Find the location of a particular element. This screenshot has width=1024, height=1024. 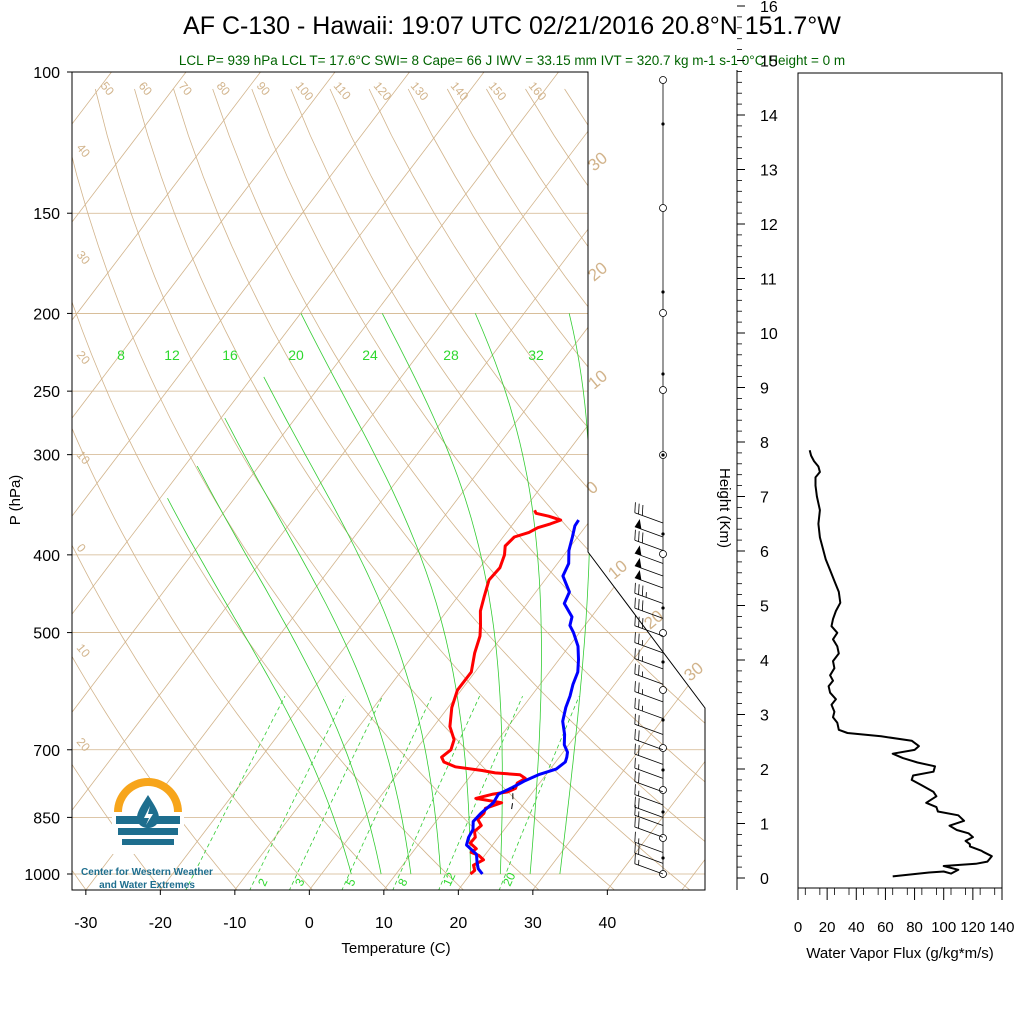

height-tick-label: 14 is located at coordinates (769, 116).